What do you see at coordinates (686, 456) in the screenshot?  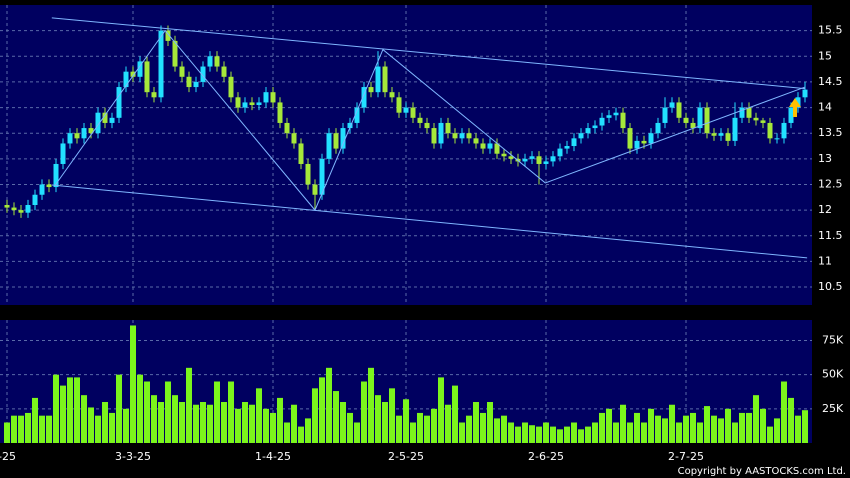 I see `x-tick-label: 2-7-25` at bounding box center [686, 456].